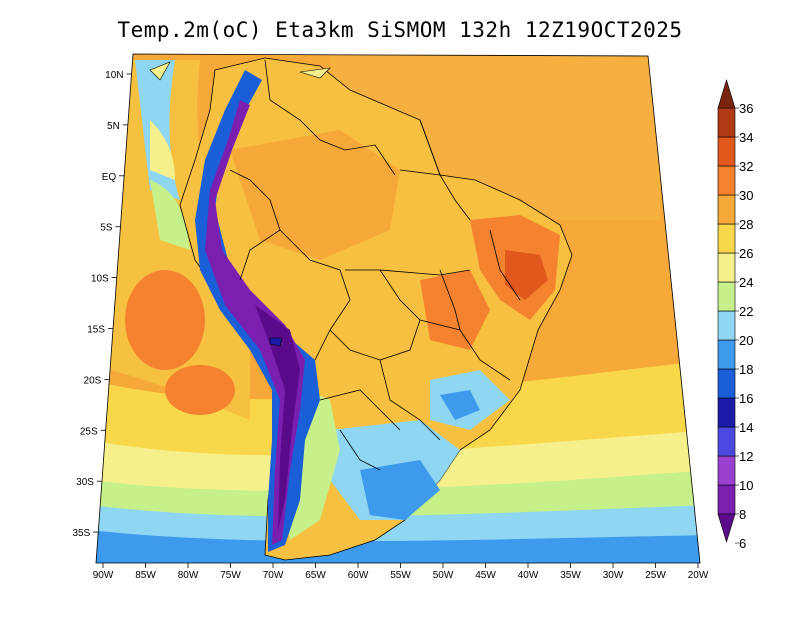 The width and height of the screenshot is (800, 618). What do you see at coordinates (81, 533) in the screenshot?
I see `lat-tick-label: 35S` at bounding box center [81, 533].